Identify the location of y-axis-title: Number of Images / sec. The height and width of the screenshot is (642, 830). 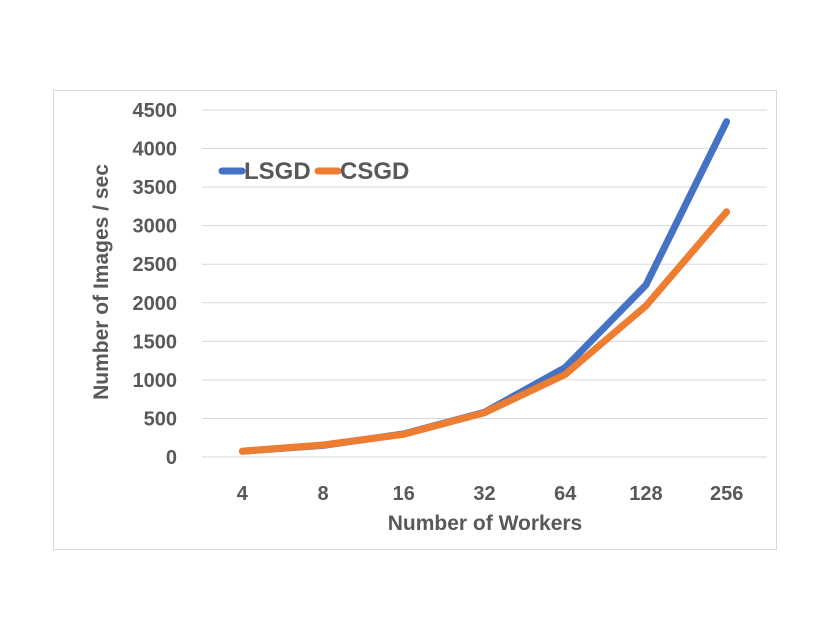
(101, 282).